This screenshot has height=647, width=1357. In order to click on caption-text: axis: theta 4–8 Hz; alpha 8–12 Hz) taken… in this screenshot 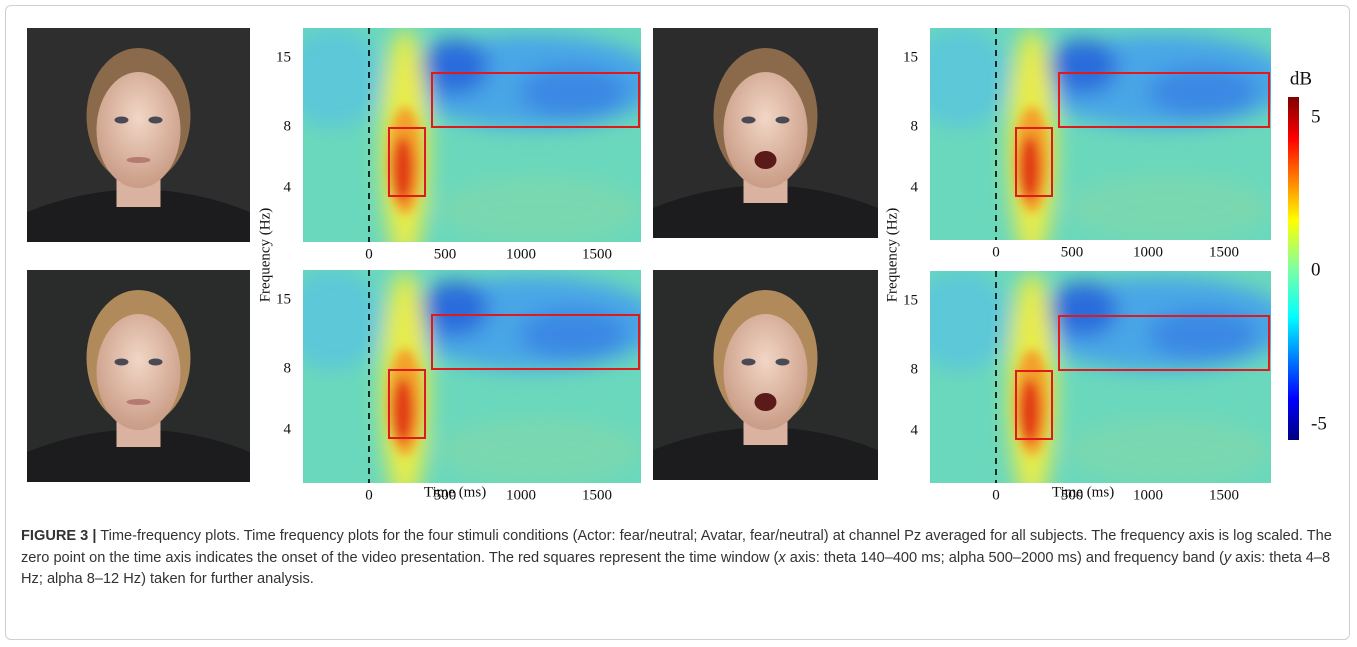, I will do `click(676, 568)`.